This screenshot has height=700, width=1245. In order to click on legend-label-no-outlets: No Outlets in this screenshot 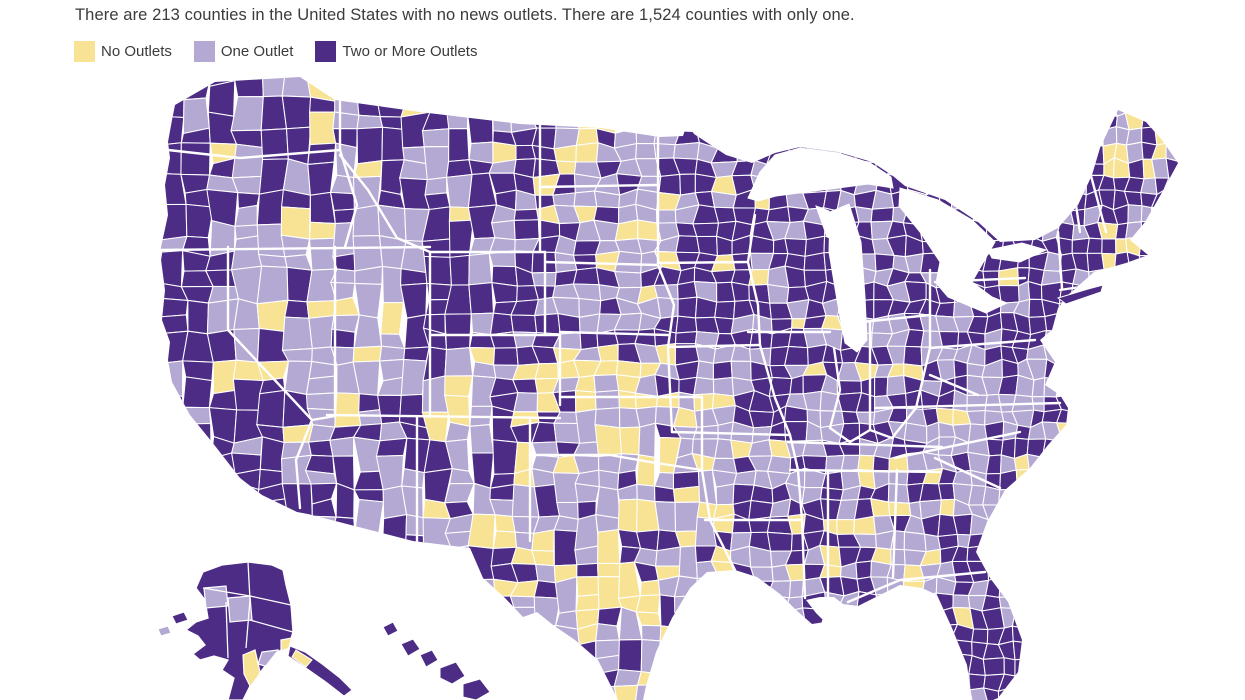, I will do `click(136, 51)`.